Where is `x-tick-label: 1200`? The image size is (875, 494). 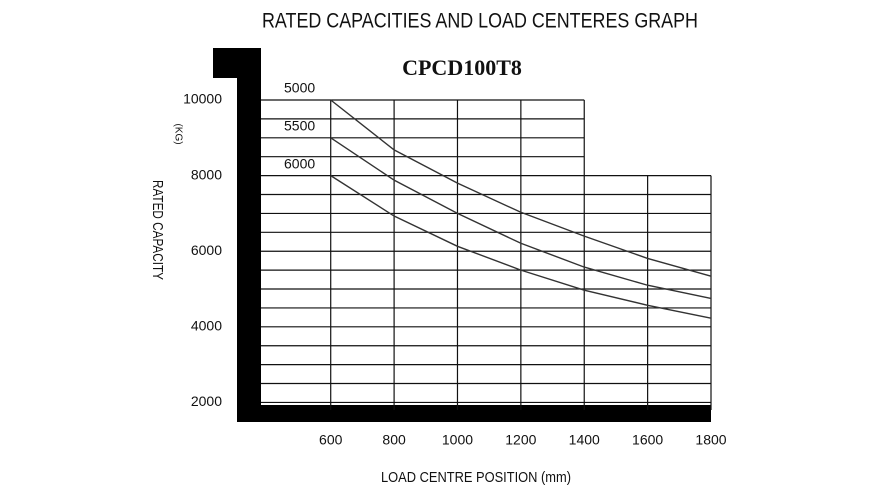 x-tick-label: 1200 is located at coordinates (520, 440).